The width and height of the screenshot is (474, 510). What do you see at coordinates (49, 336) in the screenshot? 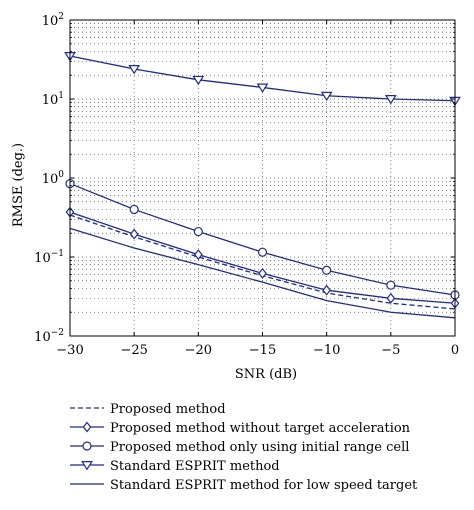
I see `y-tick-label: 10⁻²` at bounding box center [49, 336].